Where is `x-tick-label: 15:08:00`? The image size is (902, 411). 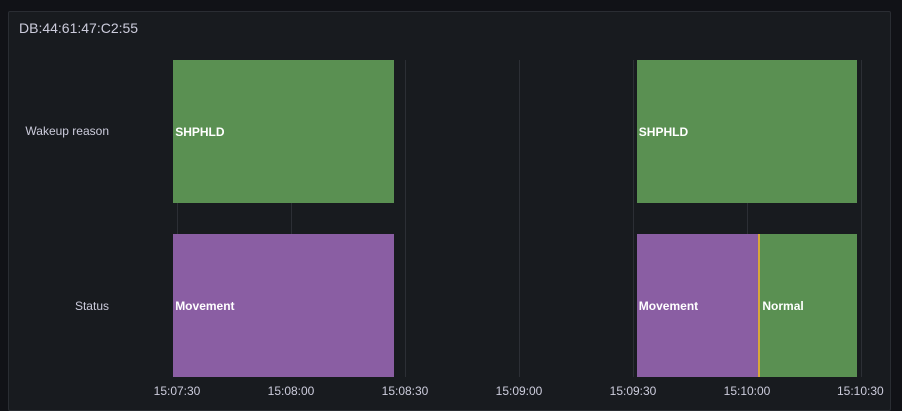 x-tick-label: 15:08:00 is located at coordinates (291, 391).